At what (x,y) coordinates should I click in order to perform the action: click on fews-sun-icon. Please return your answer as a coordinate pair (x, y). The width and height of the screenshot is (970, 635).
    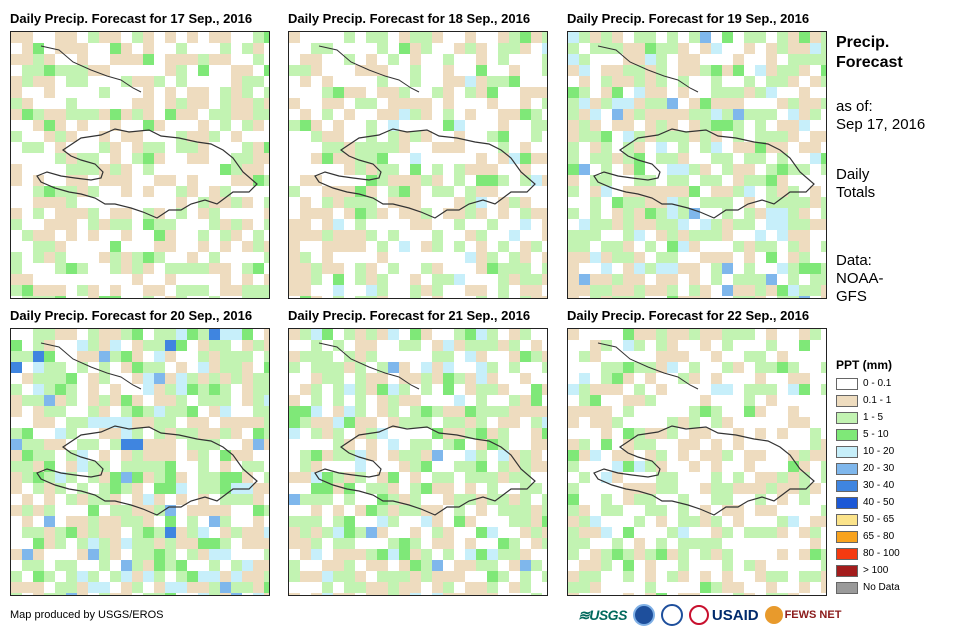
    Looking at the image, I should click on (773, 615).